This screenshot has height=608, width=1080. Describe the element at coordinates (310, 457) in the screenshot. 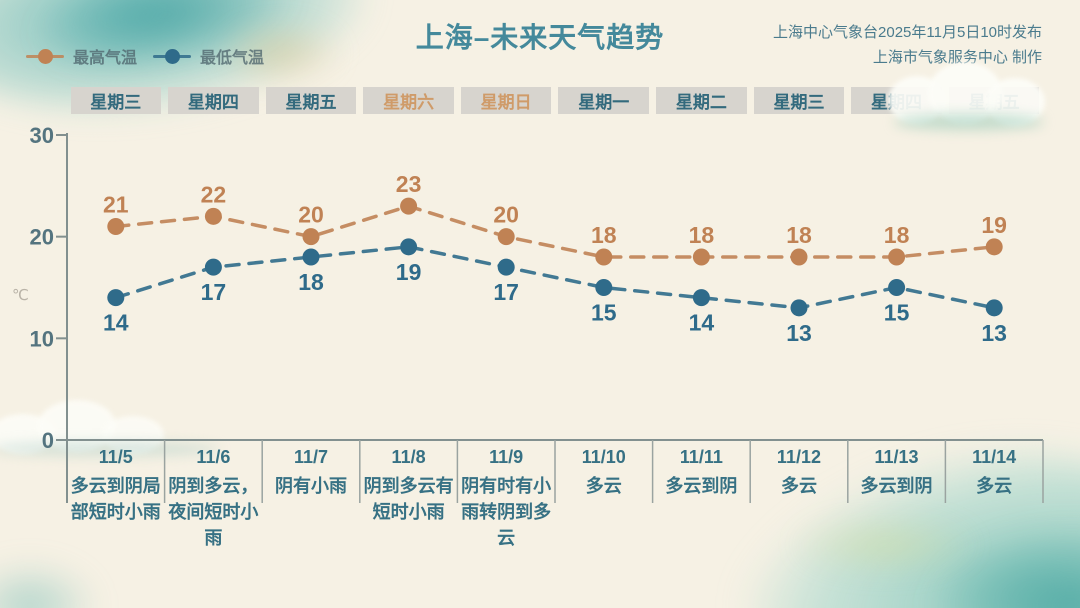

I see `forecast-date: 11/7` at that location.